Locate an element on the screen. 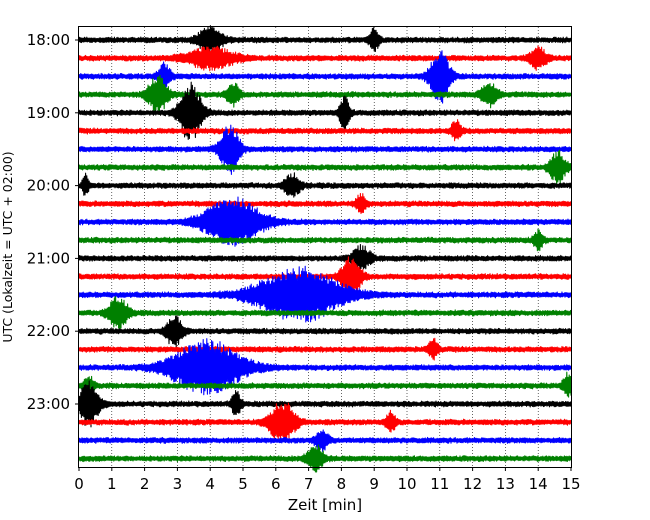 This screenshot has width=650, height=520. x-axis-label: Zeit [min] is located at coordinates (325, 505).